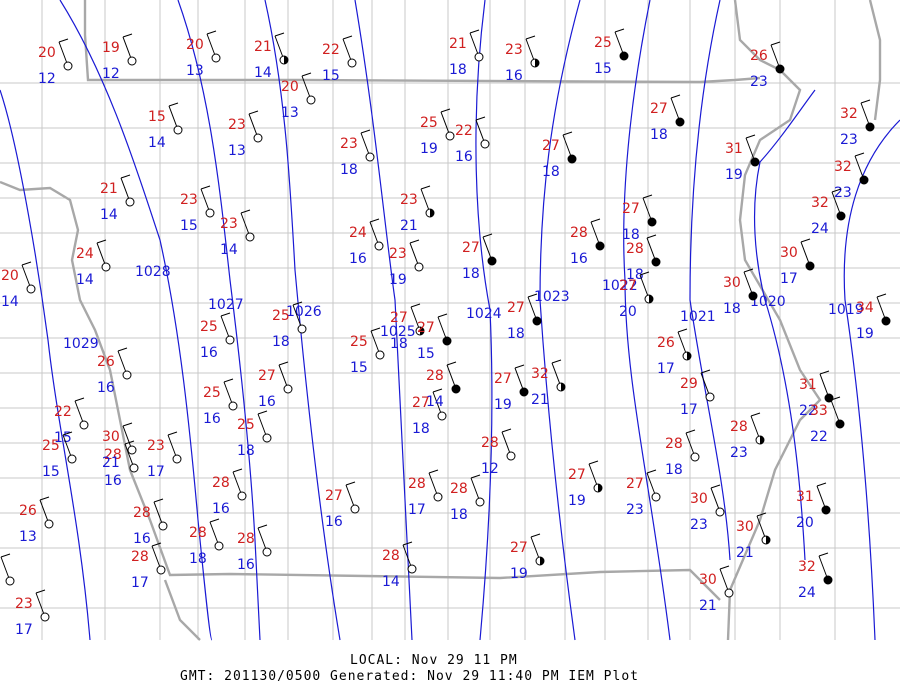 The width and height of the screenshot is (900, 700). What do you see at coordinates (846, 310) in the screenshot?
I see `isobar-label: 1019` at bounding box center [846, 310].